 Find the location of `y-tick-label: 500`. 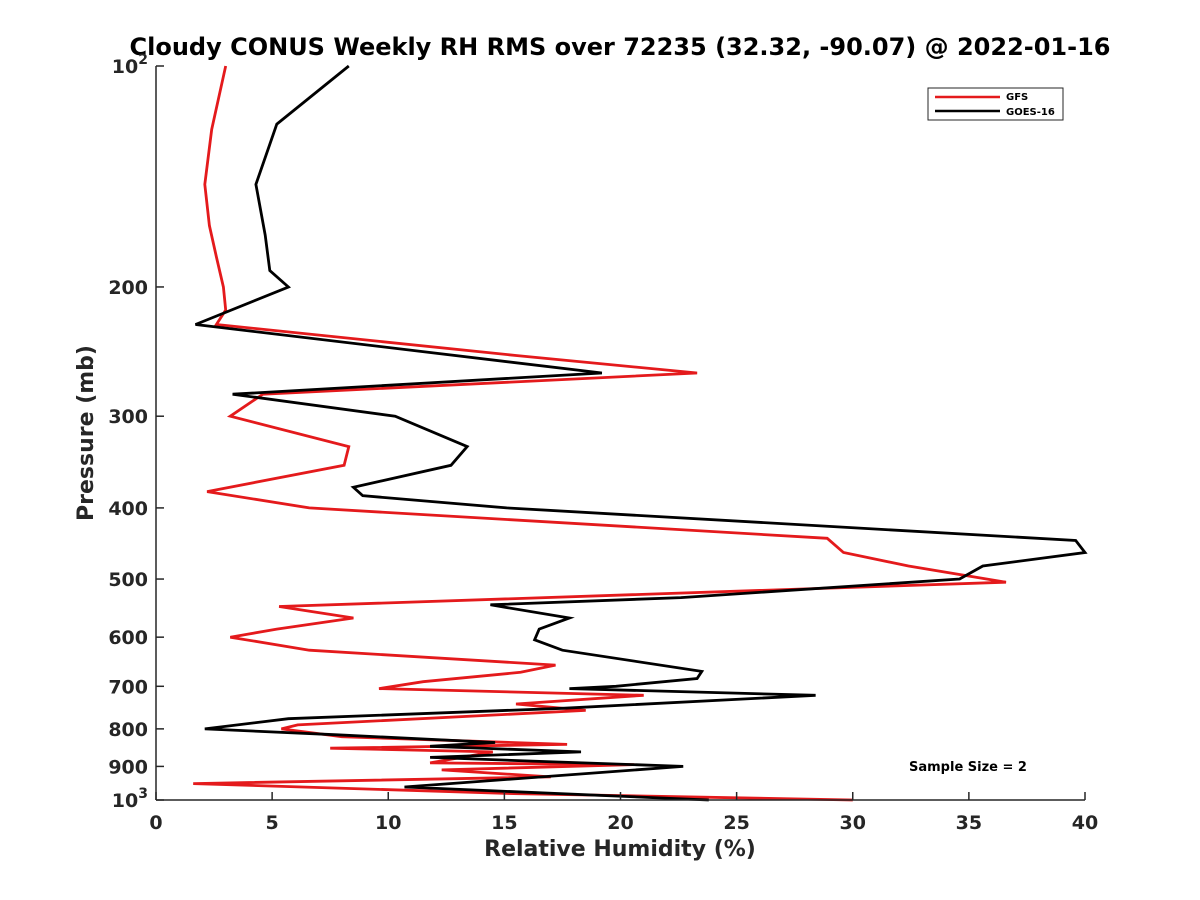

y-tick-label: 500 is located at coordinates (128, 580).